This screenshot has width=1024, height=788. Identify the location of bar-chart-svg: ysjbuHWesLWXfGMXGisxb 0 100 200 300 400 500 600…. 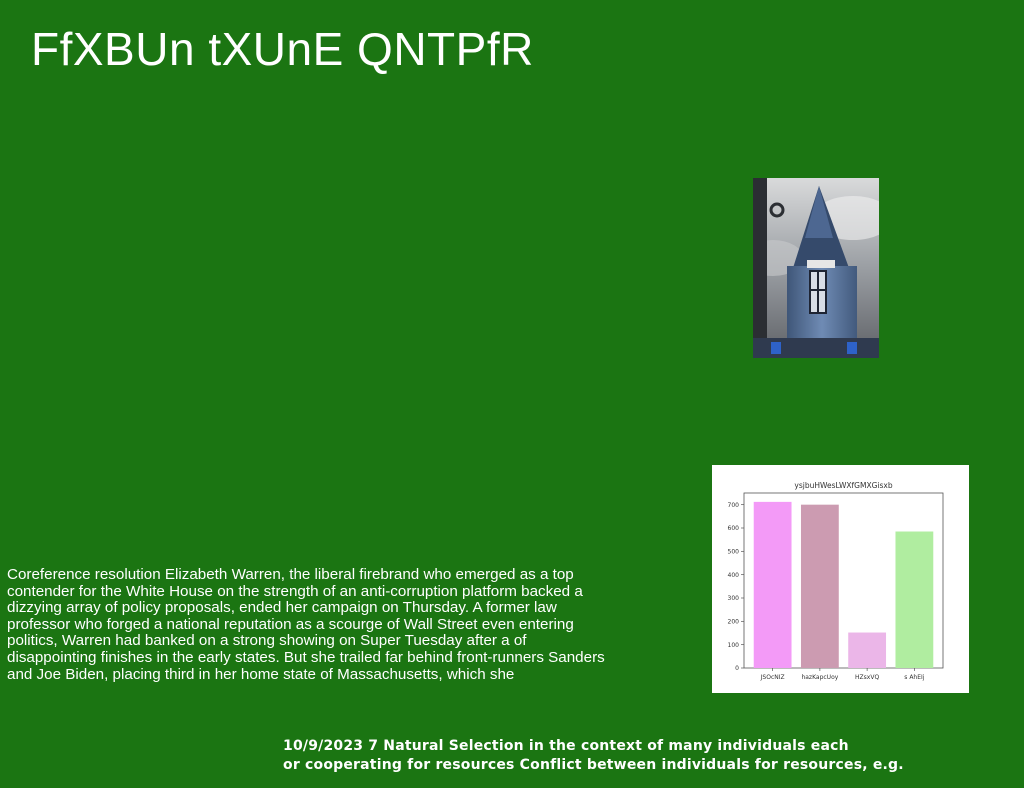
(836, 581).